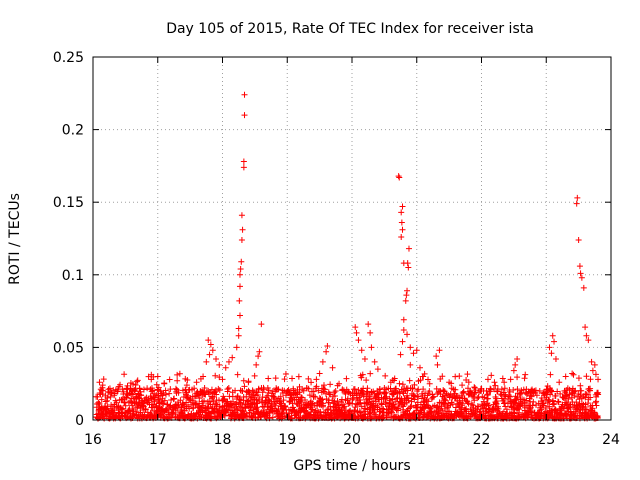 This screenshot has height=480, width=640. I want to click on y-tick-label: 0.05, so click(68, 348).